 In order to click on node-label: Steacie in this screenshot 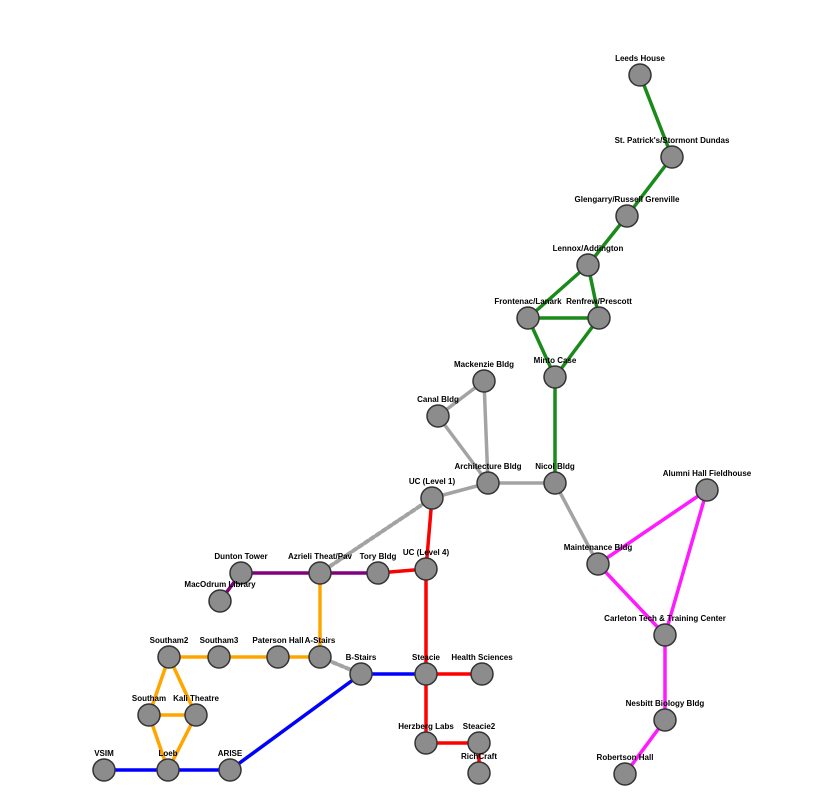, I will do `click(426, 657)`.